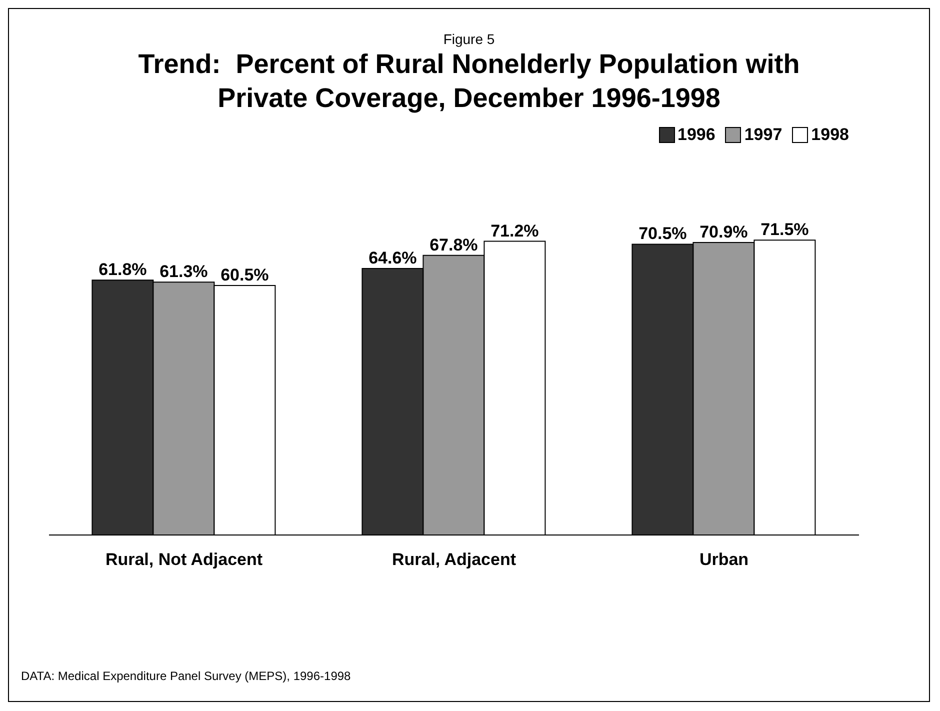  I want to click on data-label: 67.8%, so click(454, 244).